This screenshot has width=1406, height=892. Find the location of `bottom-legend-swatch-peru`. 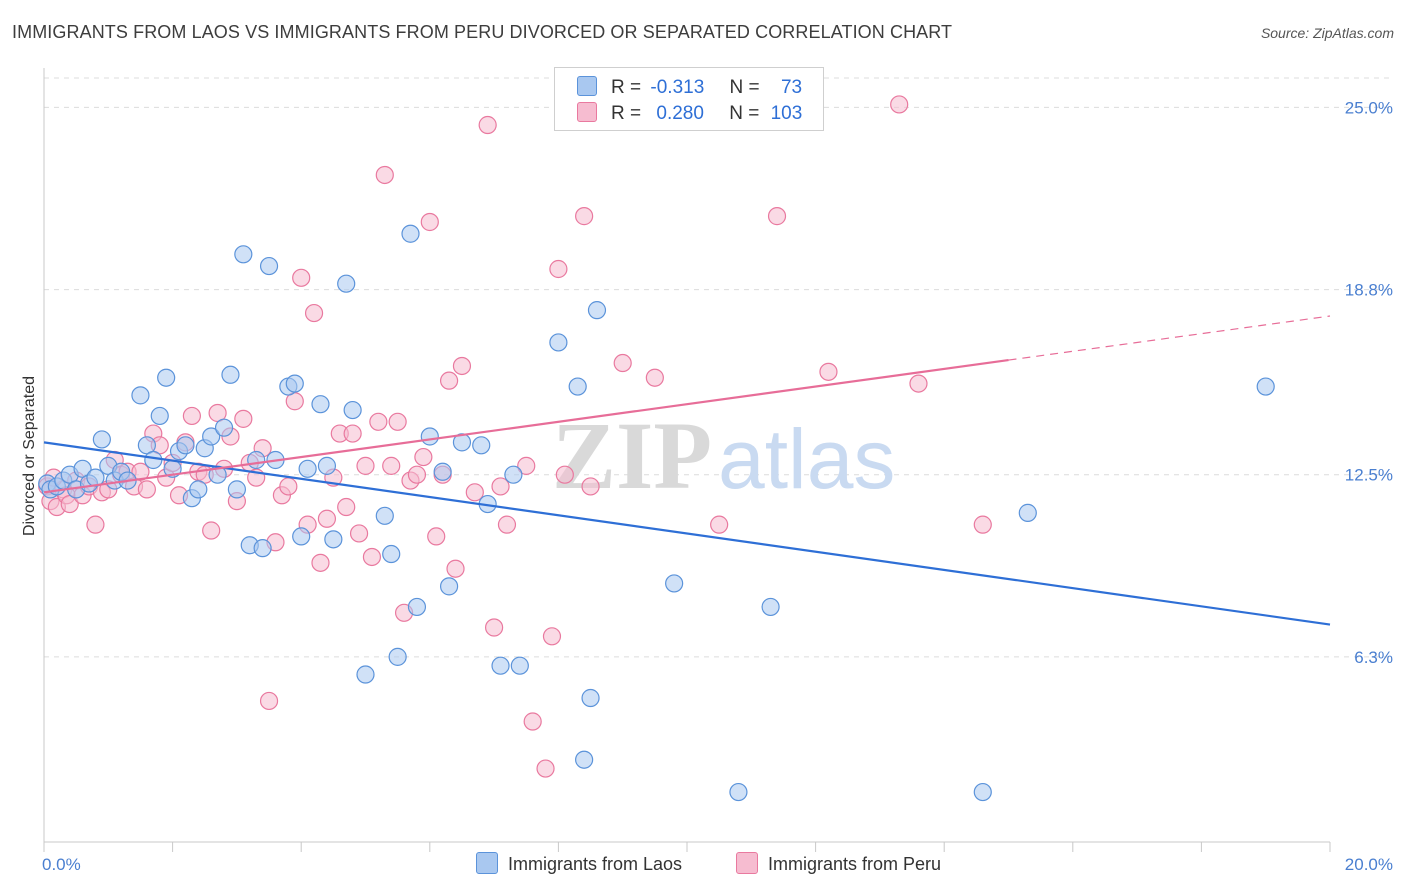

bottom-legend-swatch-peru is located at coordinates (747, 863).